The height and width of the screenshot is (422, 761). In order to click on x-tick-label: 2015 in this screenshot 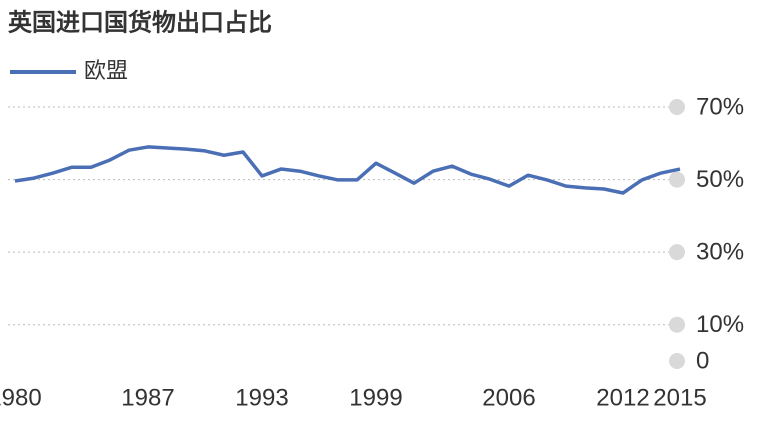, I will do `click(679, 397)`.